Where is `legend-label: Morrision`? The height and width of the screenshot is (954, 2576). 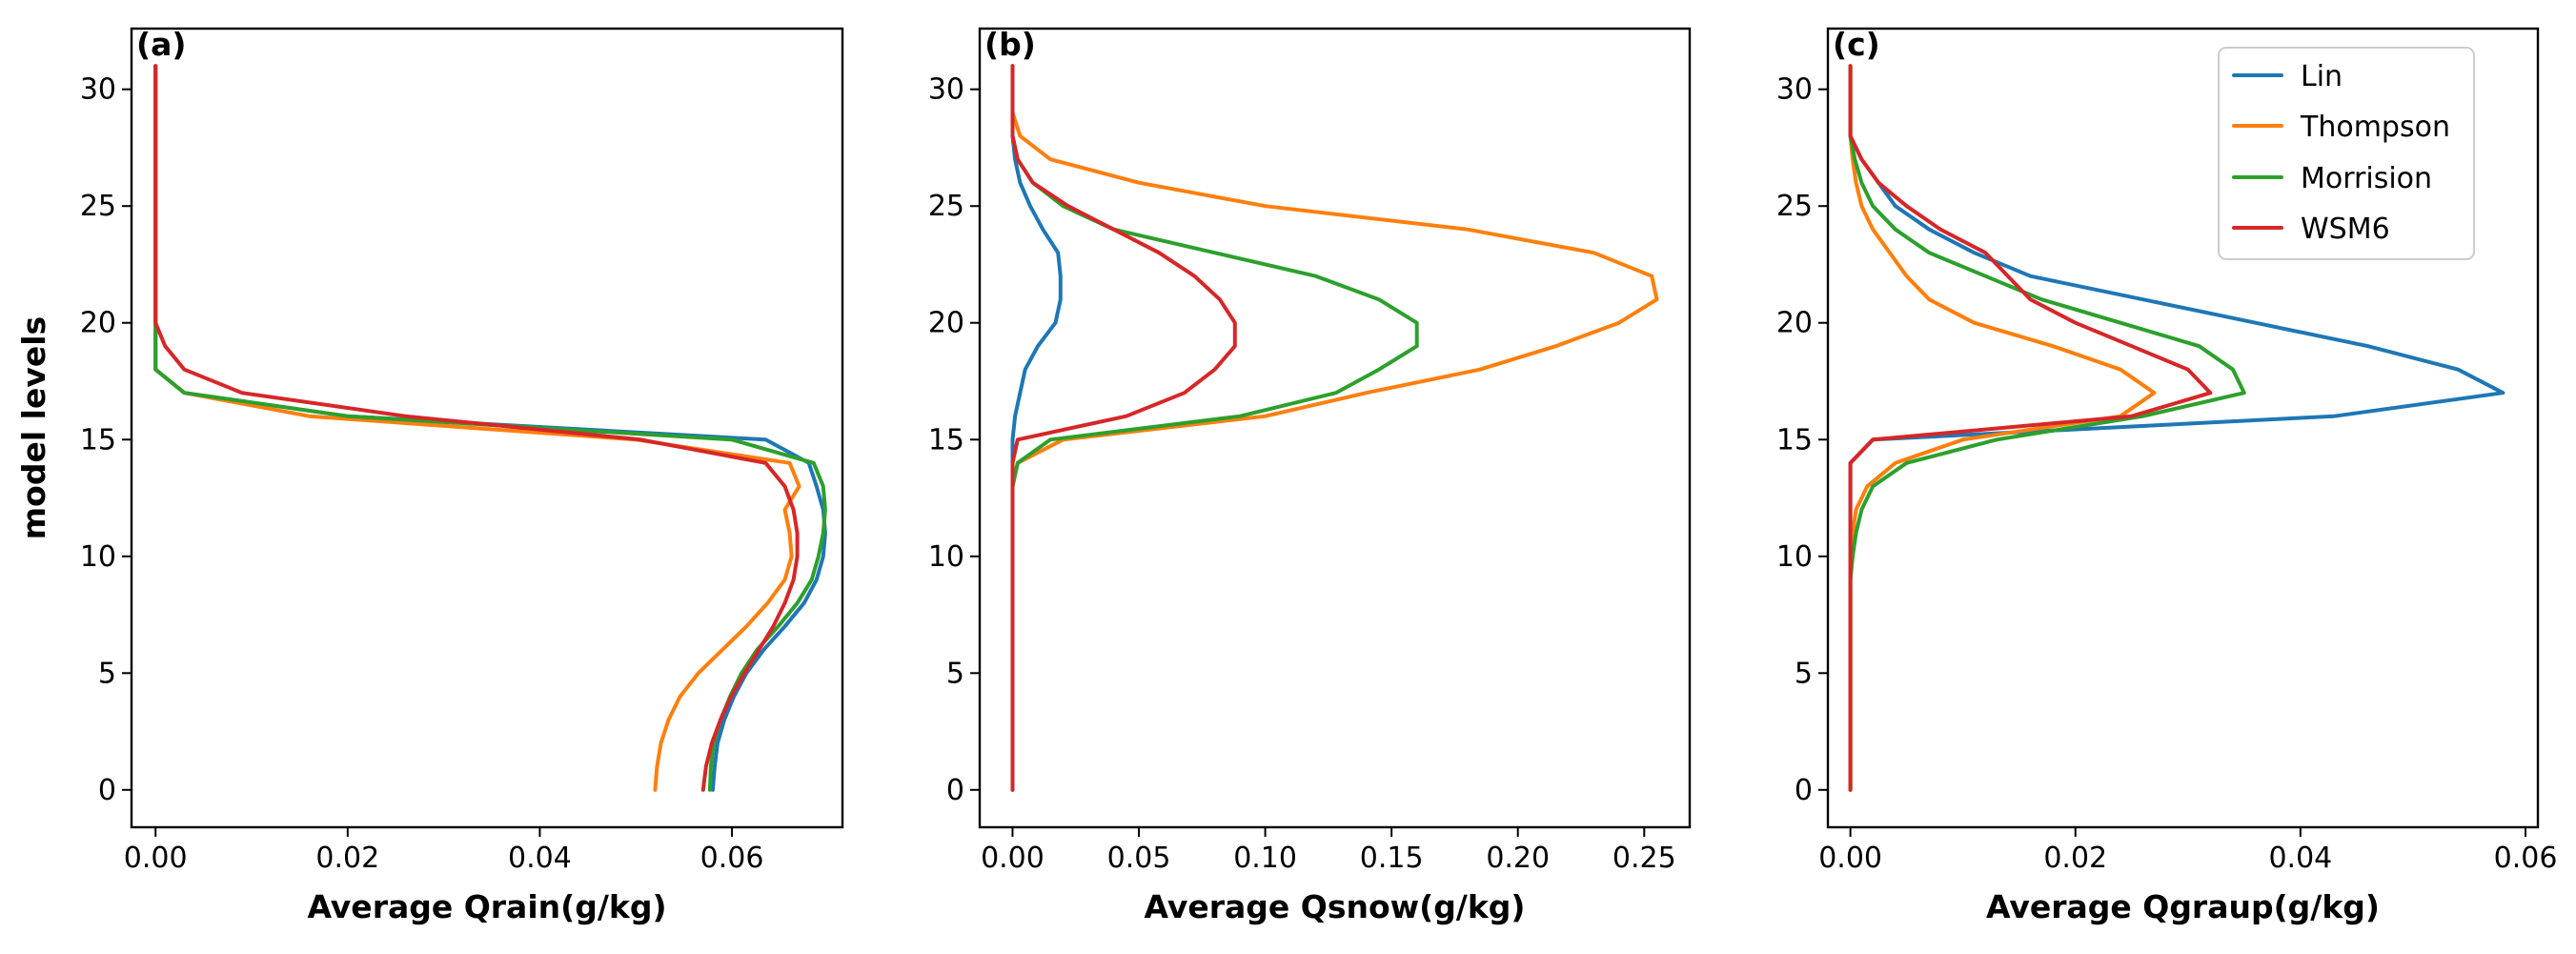 legend-label: Morrision is located at coordinates (2366, 178).